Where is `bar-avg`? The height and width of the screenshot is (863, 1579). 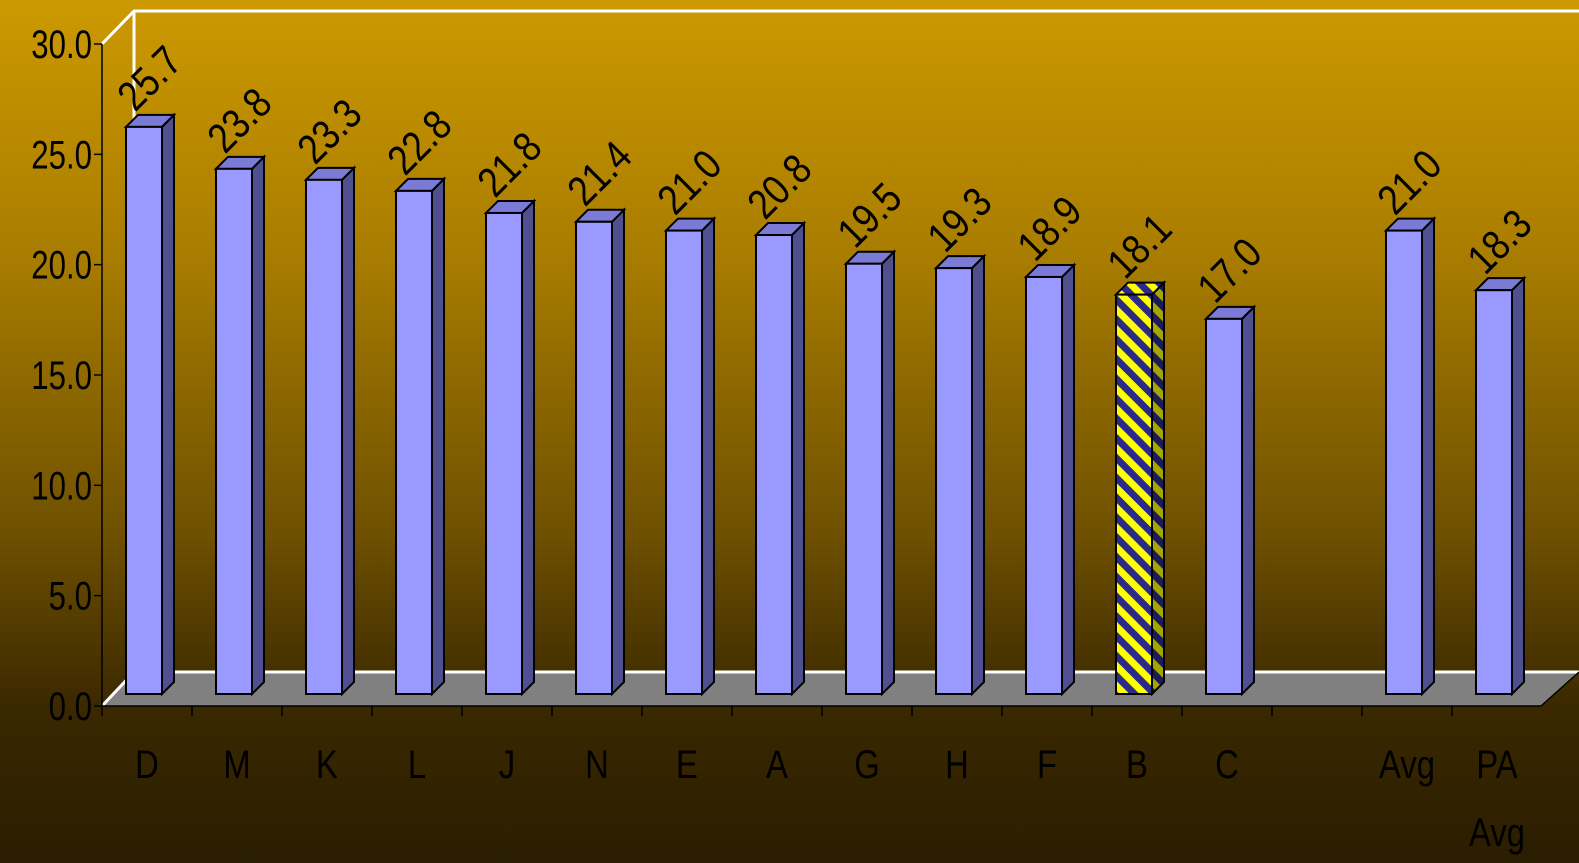 bar-avg is located at coordinates (1410, 456).